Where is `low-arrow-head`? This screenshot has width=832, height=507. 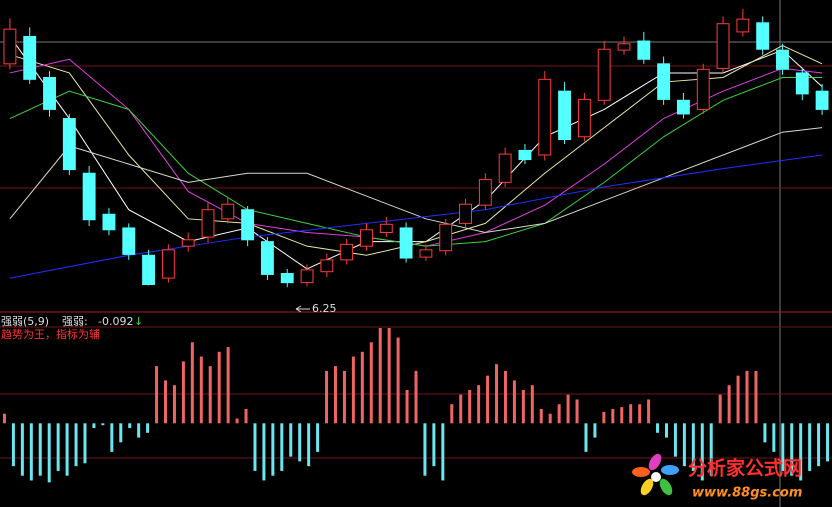 low-arrow-head is located at coordinates (298, 309).